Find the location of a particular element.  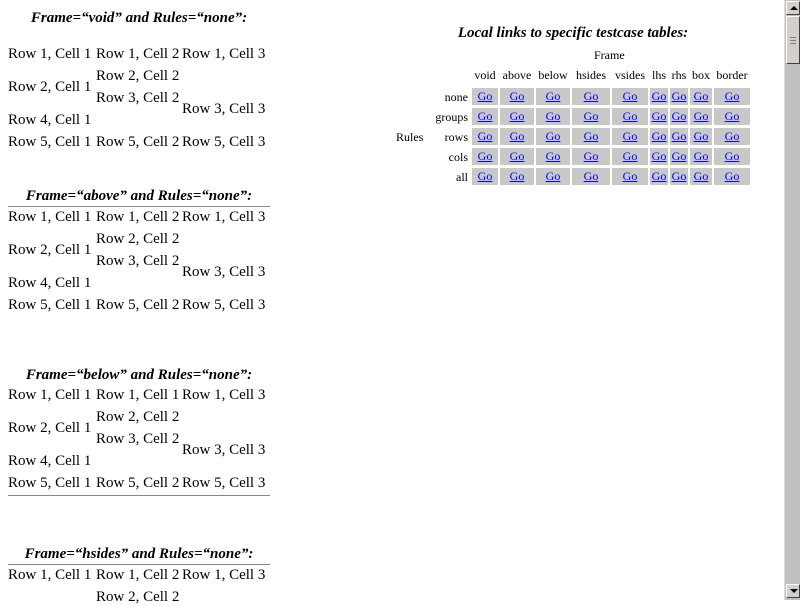

go-link-hsides-none: Go is located at coordinates (591, 96).